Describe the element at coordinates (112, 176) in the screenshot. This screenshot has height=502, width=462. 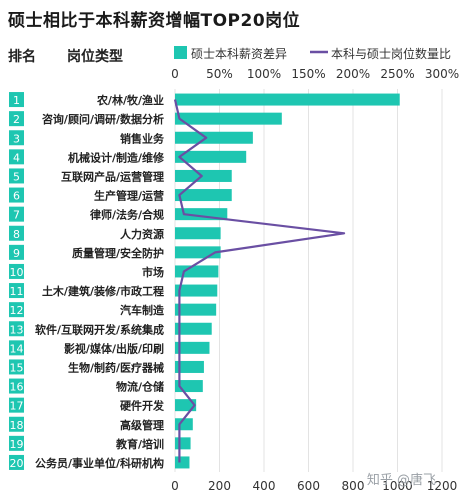
I see `category-label: 互联网产品/运营管理` at that location.